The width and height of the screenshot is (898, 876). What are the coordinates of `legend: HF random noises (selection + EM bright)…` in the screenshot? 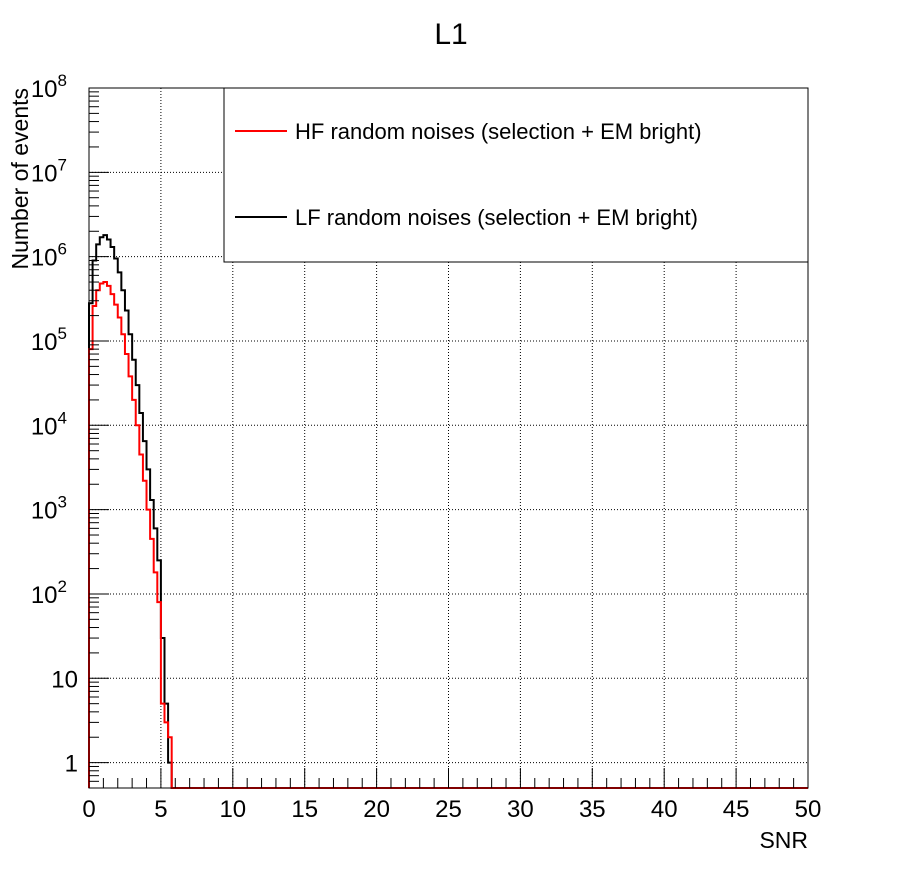 It's located at (516, 175).